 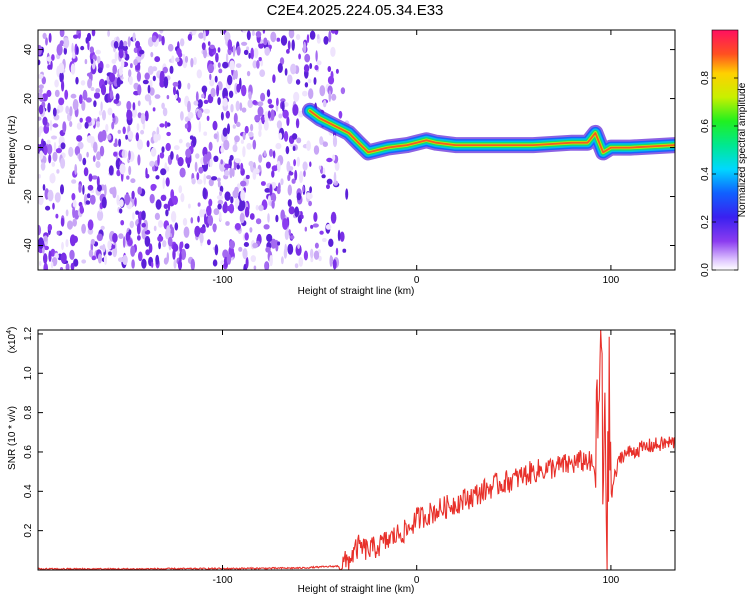 I want to click on y-tick-label: 0.8, so click(x=28, y=412).